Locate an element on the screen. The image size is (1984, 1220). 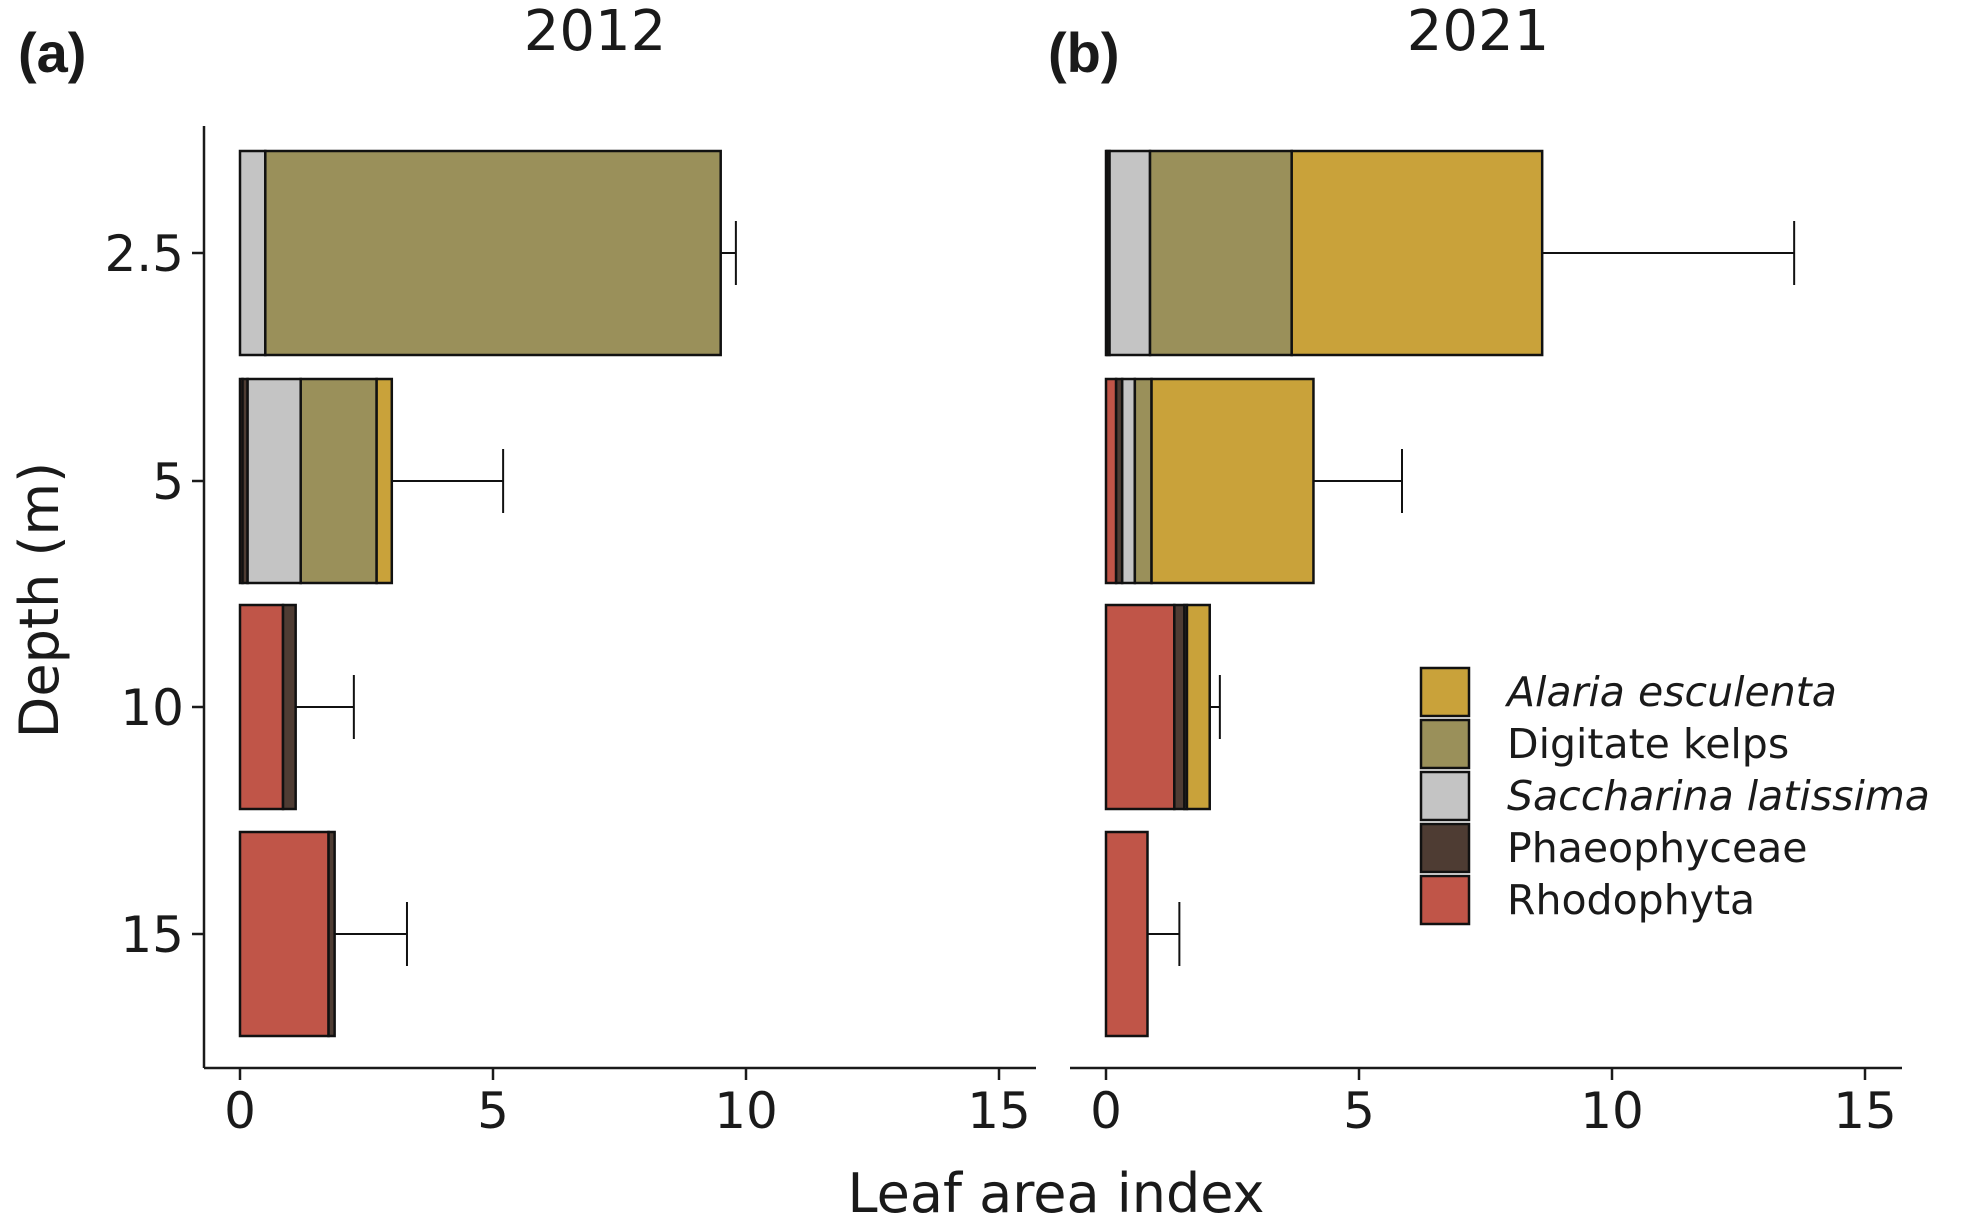
legend-label: Phaeophyceae is located at coordinates (1657, 848).